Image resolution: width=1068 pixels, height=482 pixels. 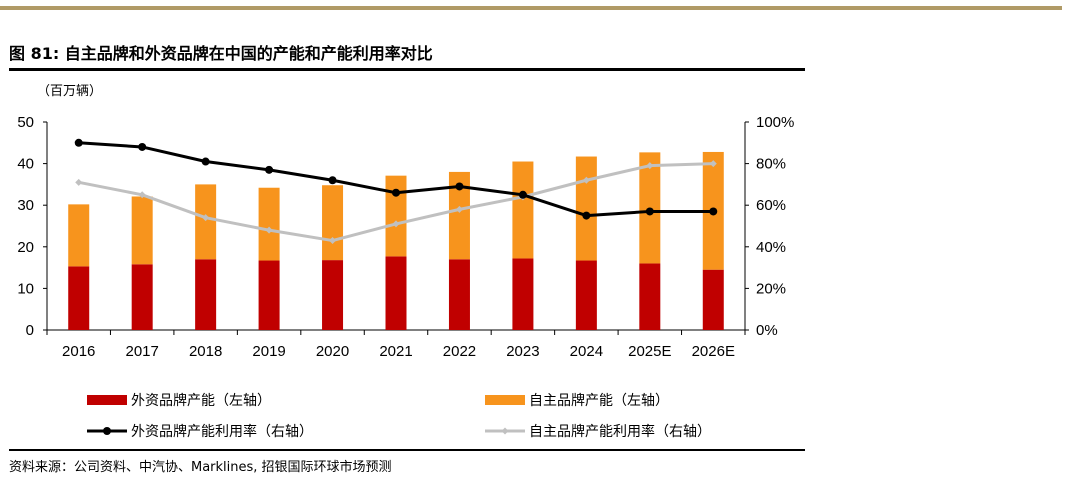 What do you see at coordinates (531, 8) in the screenshot?
I see `top-decorative-rule` at bounding box center [531, 8].